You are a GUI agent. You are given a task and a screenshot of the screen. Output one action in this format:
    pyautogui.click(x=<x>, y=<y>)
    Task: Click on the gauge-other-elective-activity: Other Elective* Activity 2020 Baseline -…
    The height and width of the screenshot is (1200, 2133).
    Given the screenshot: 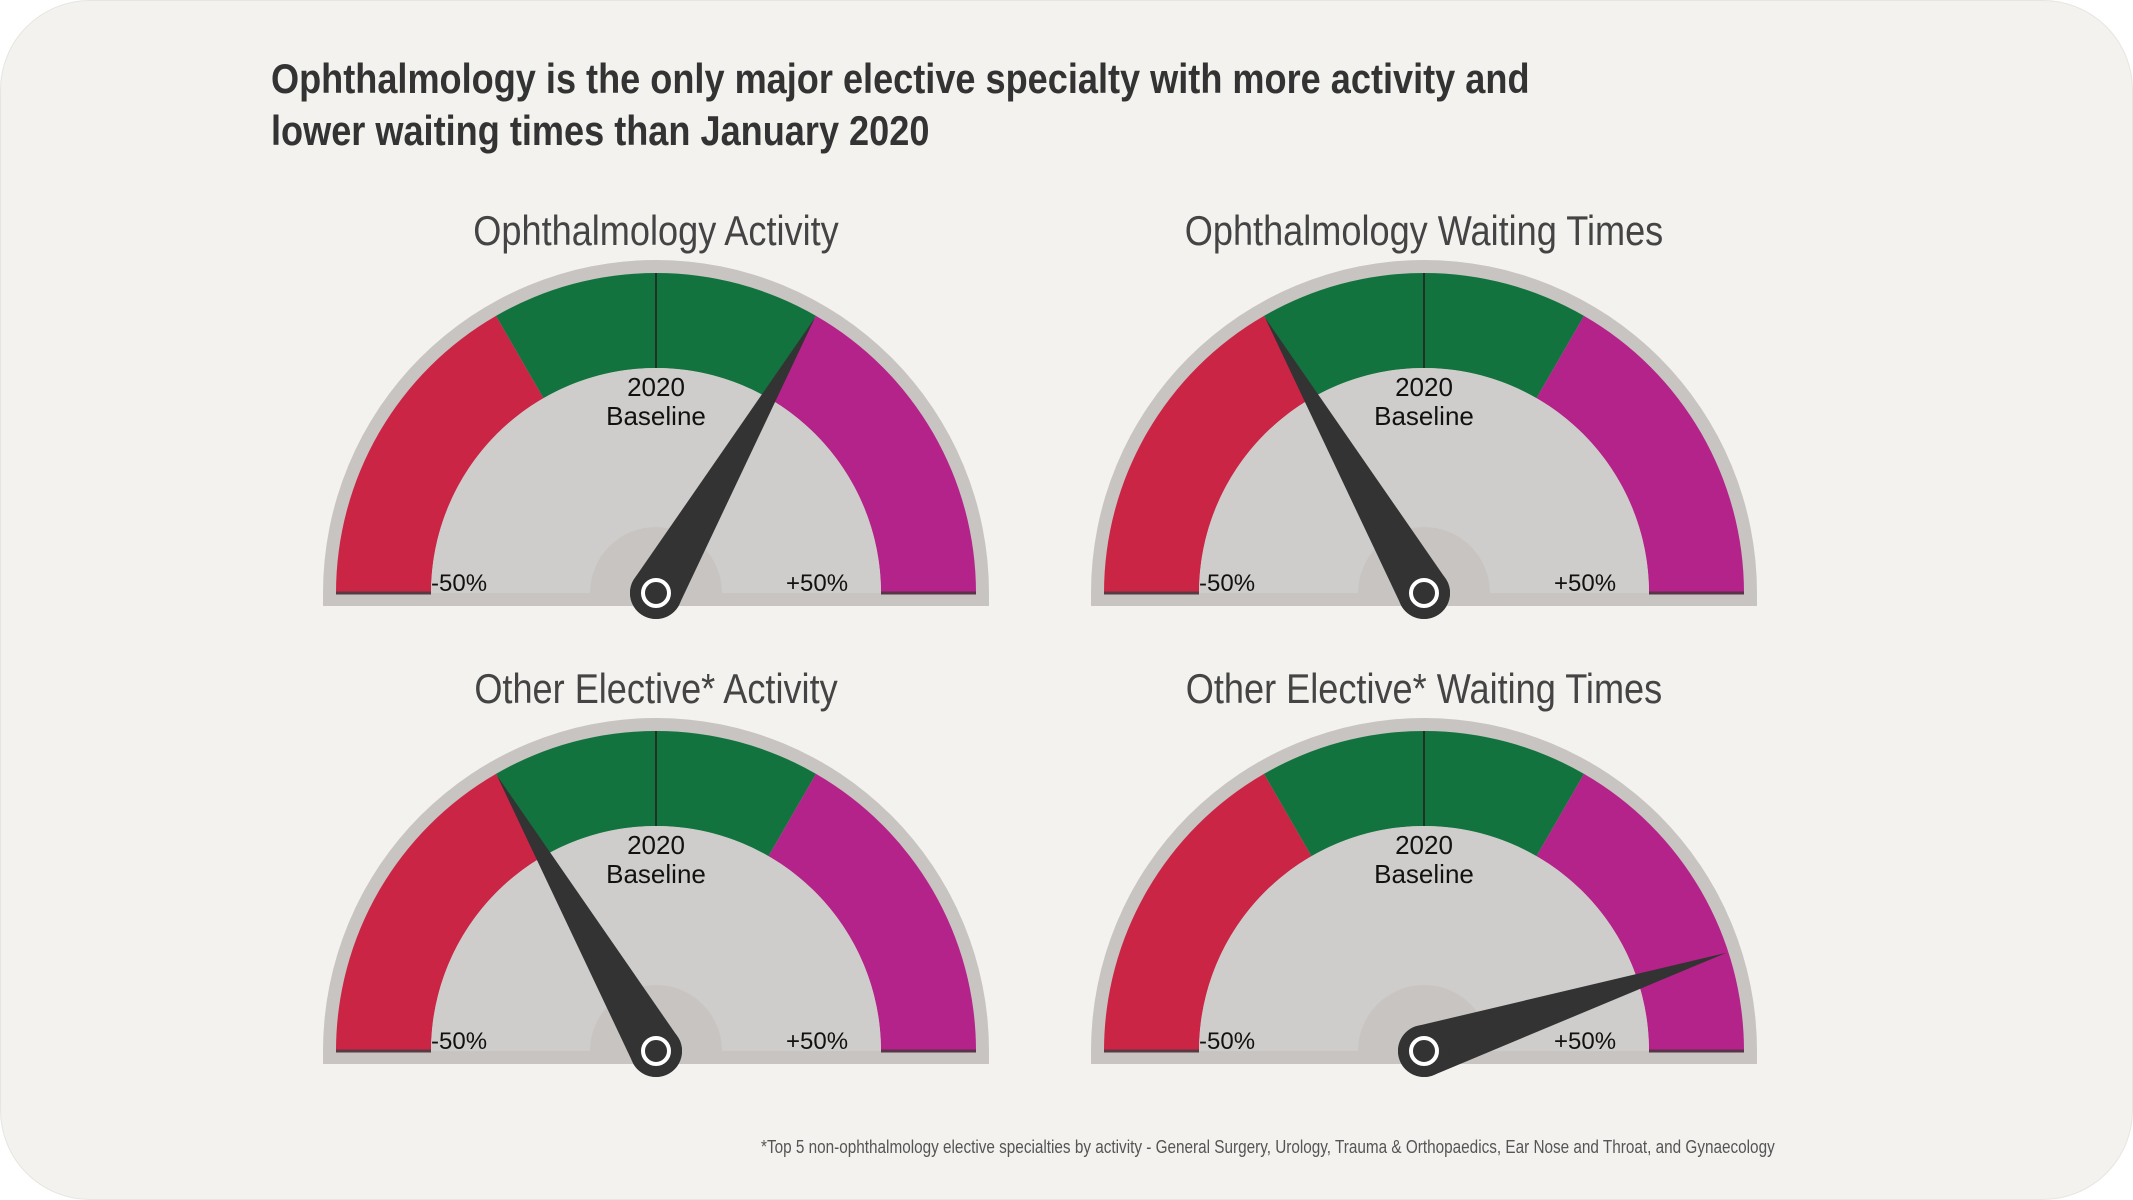 What is the action you would take?
    pyautogui.click(x=656, y=903)
    